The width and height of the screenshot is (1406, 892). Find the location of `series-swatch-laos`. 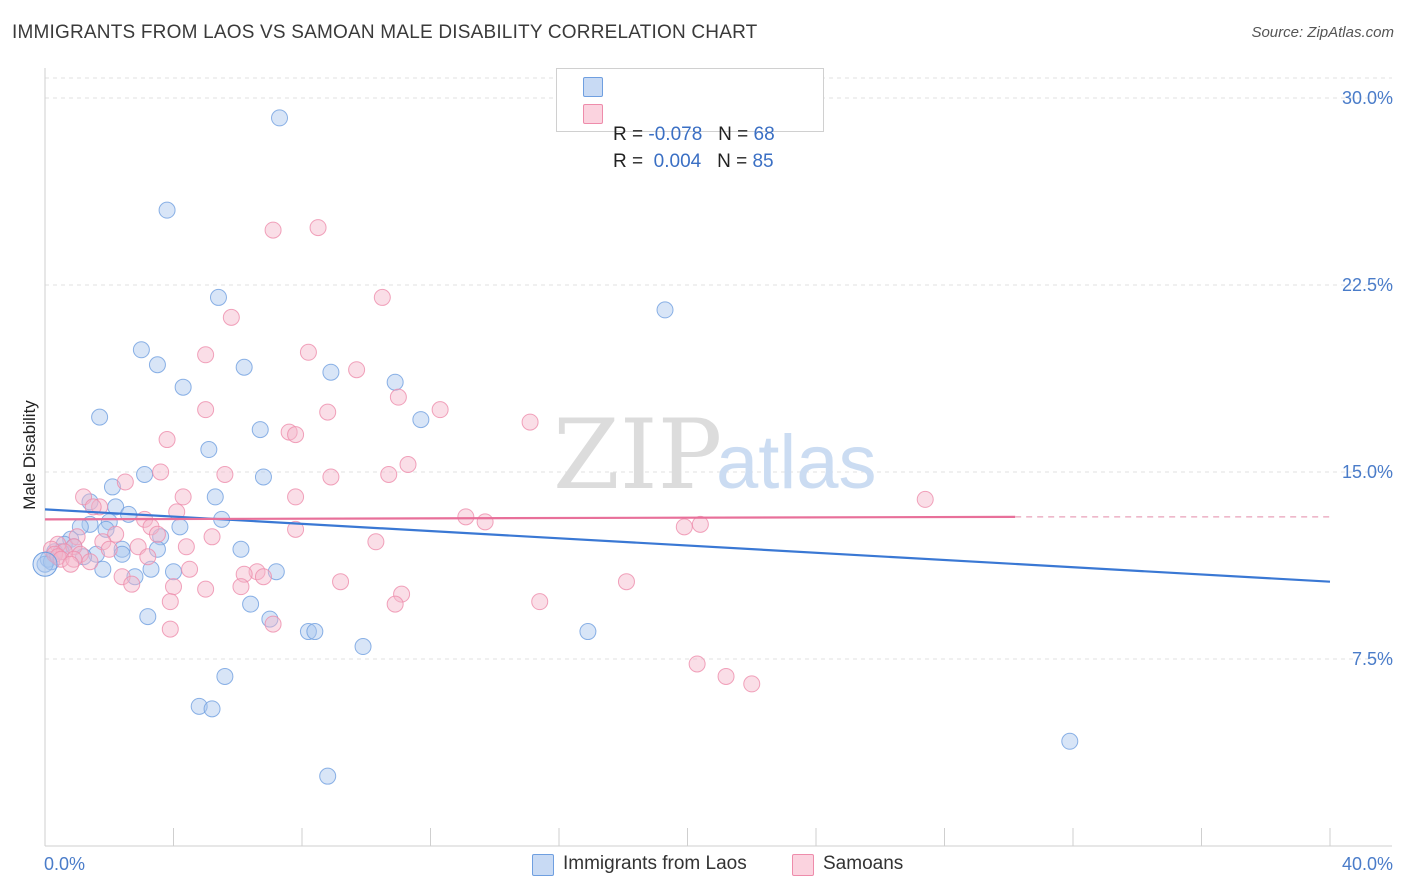

series-swatch-laos is located at coordinates (543, 865).